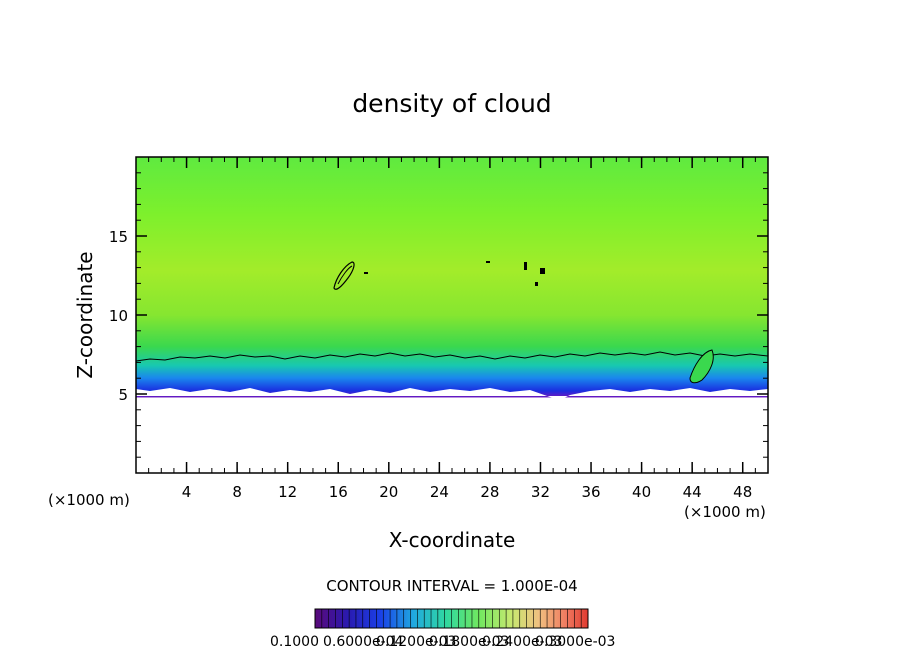  I want to click on x-tick-label: 24, so click(439, 492).